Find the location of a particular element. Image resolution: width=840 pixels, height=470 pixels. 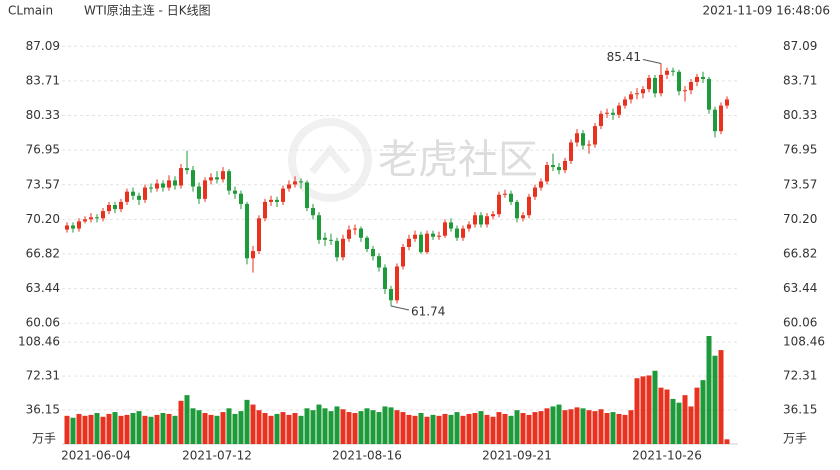

low-annotation: 61.74 is located at coordinates (428, 312).